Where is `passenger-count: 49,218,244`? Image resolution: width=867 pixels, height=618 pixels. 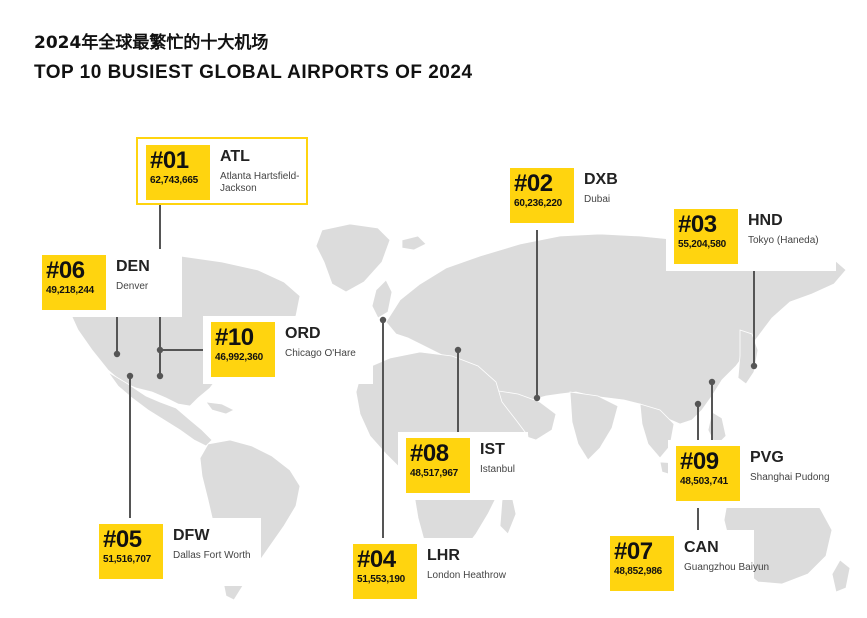
passenger-count: 49,218,244 is located at coordinates (70, 290).